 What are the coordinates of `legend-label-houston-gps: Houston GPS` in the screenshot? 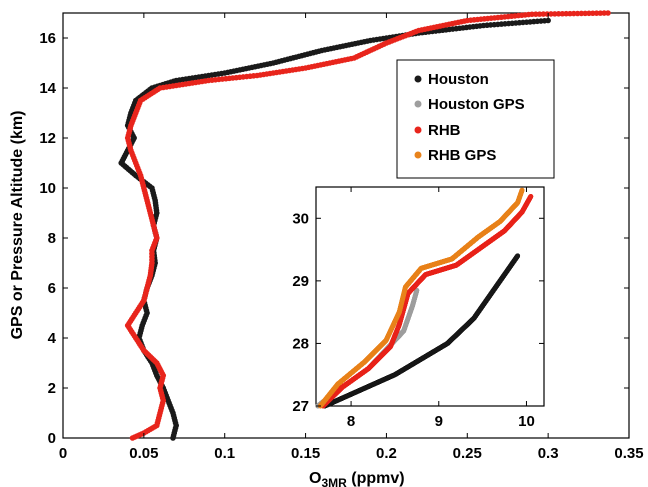 It's located at (476, 104).